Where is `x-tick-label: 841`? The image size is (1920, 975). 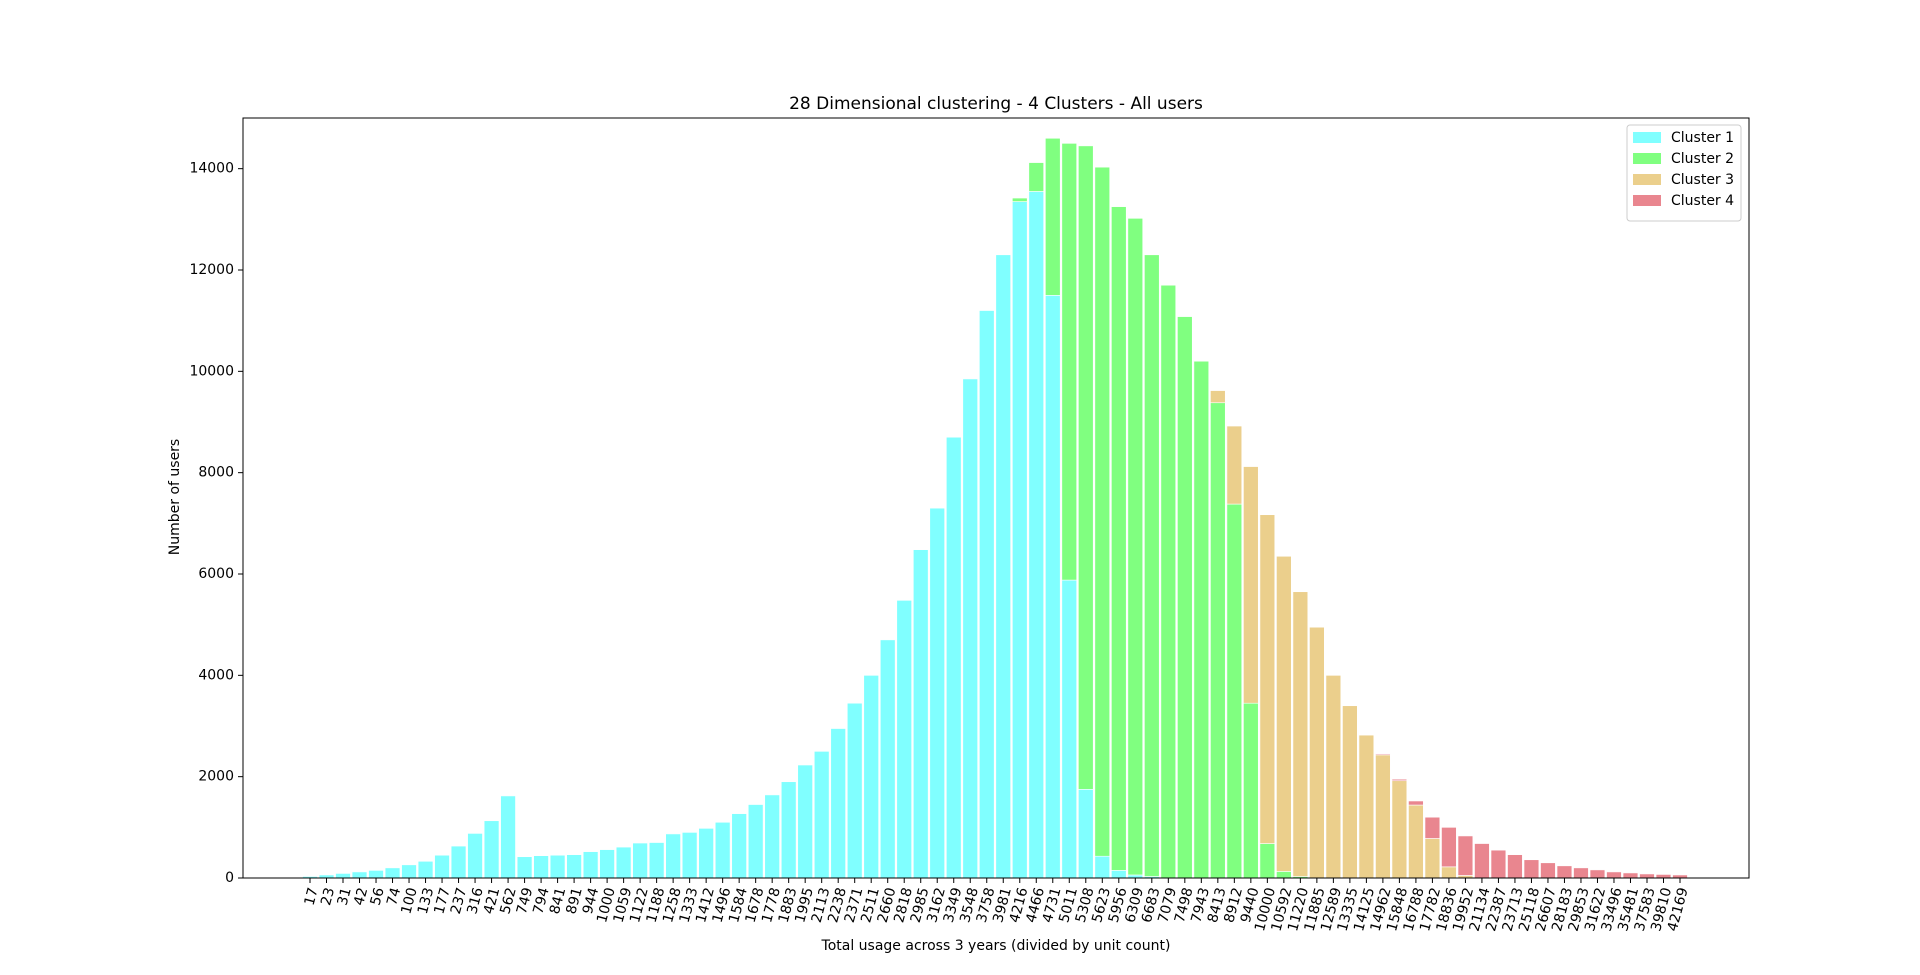
x-tick-label: 841 is located at coordinates (558, 901).